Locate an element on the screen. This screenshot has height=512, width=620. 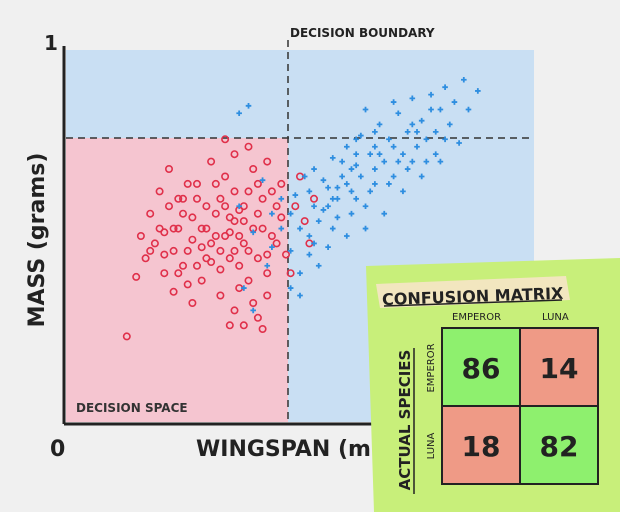
cell-emperor-emperor is located at coordinates (481, 367).